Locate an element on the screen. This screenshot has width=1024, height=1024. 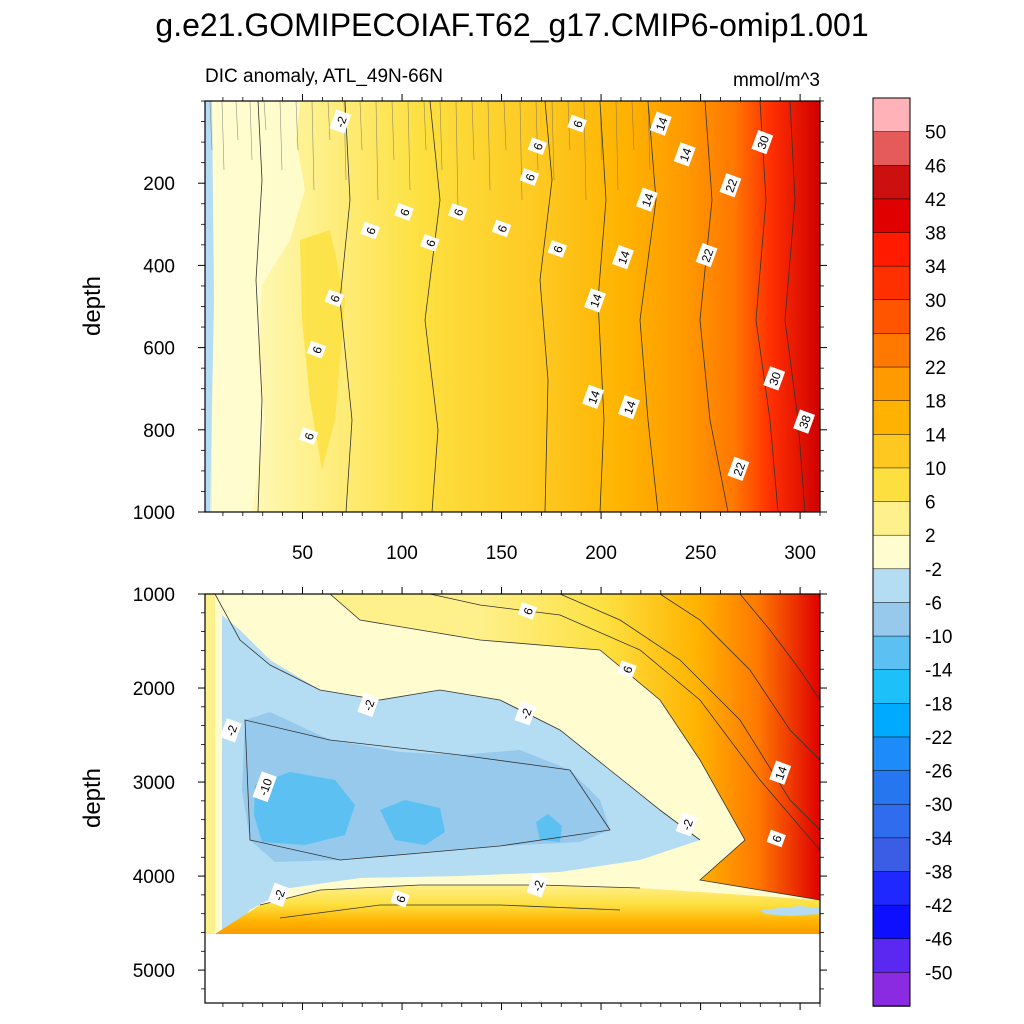
top-blue-edge is located at coordinates (209, 306).